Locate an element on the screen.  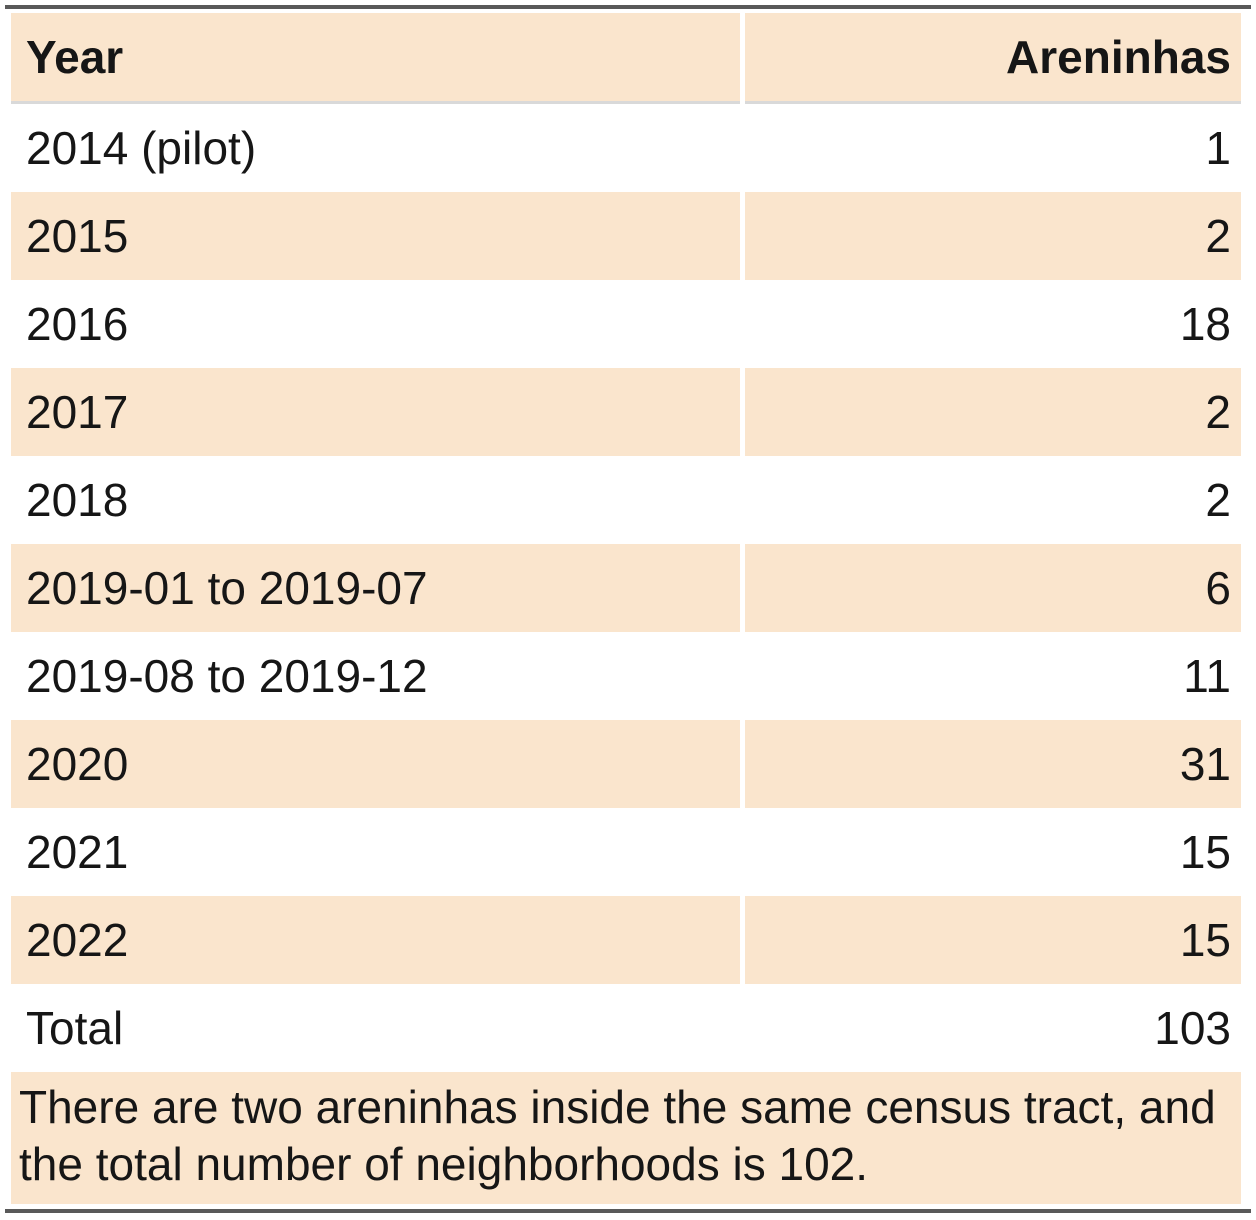
areninhas-cell: 6 is located at coordinates (993, 588).